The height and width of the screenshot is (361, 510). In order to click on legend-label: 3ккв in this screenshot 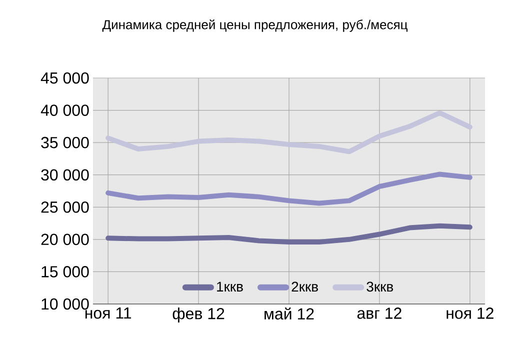, I will do `click(380, 287)`.